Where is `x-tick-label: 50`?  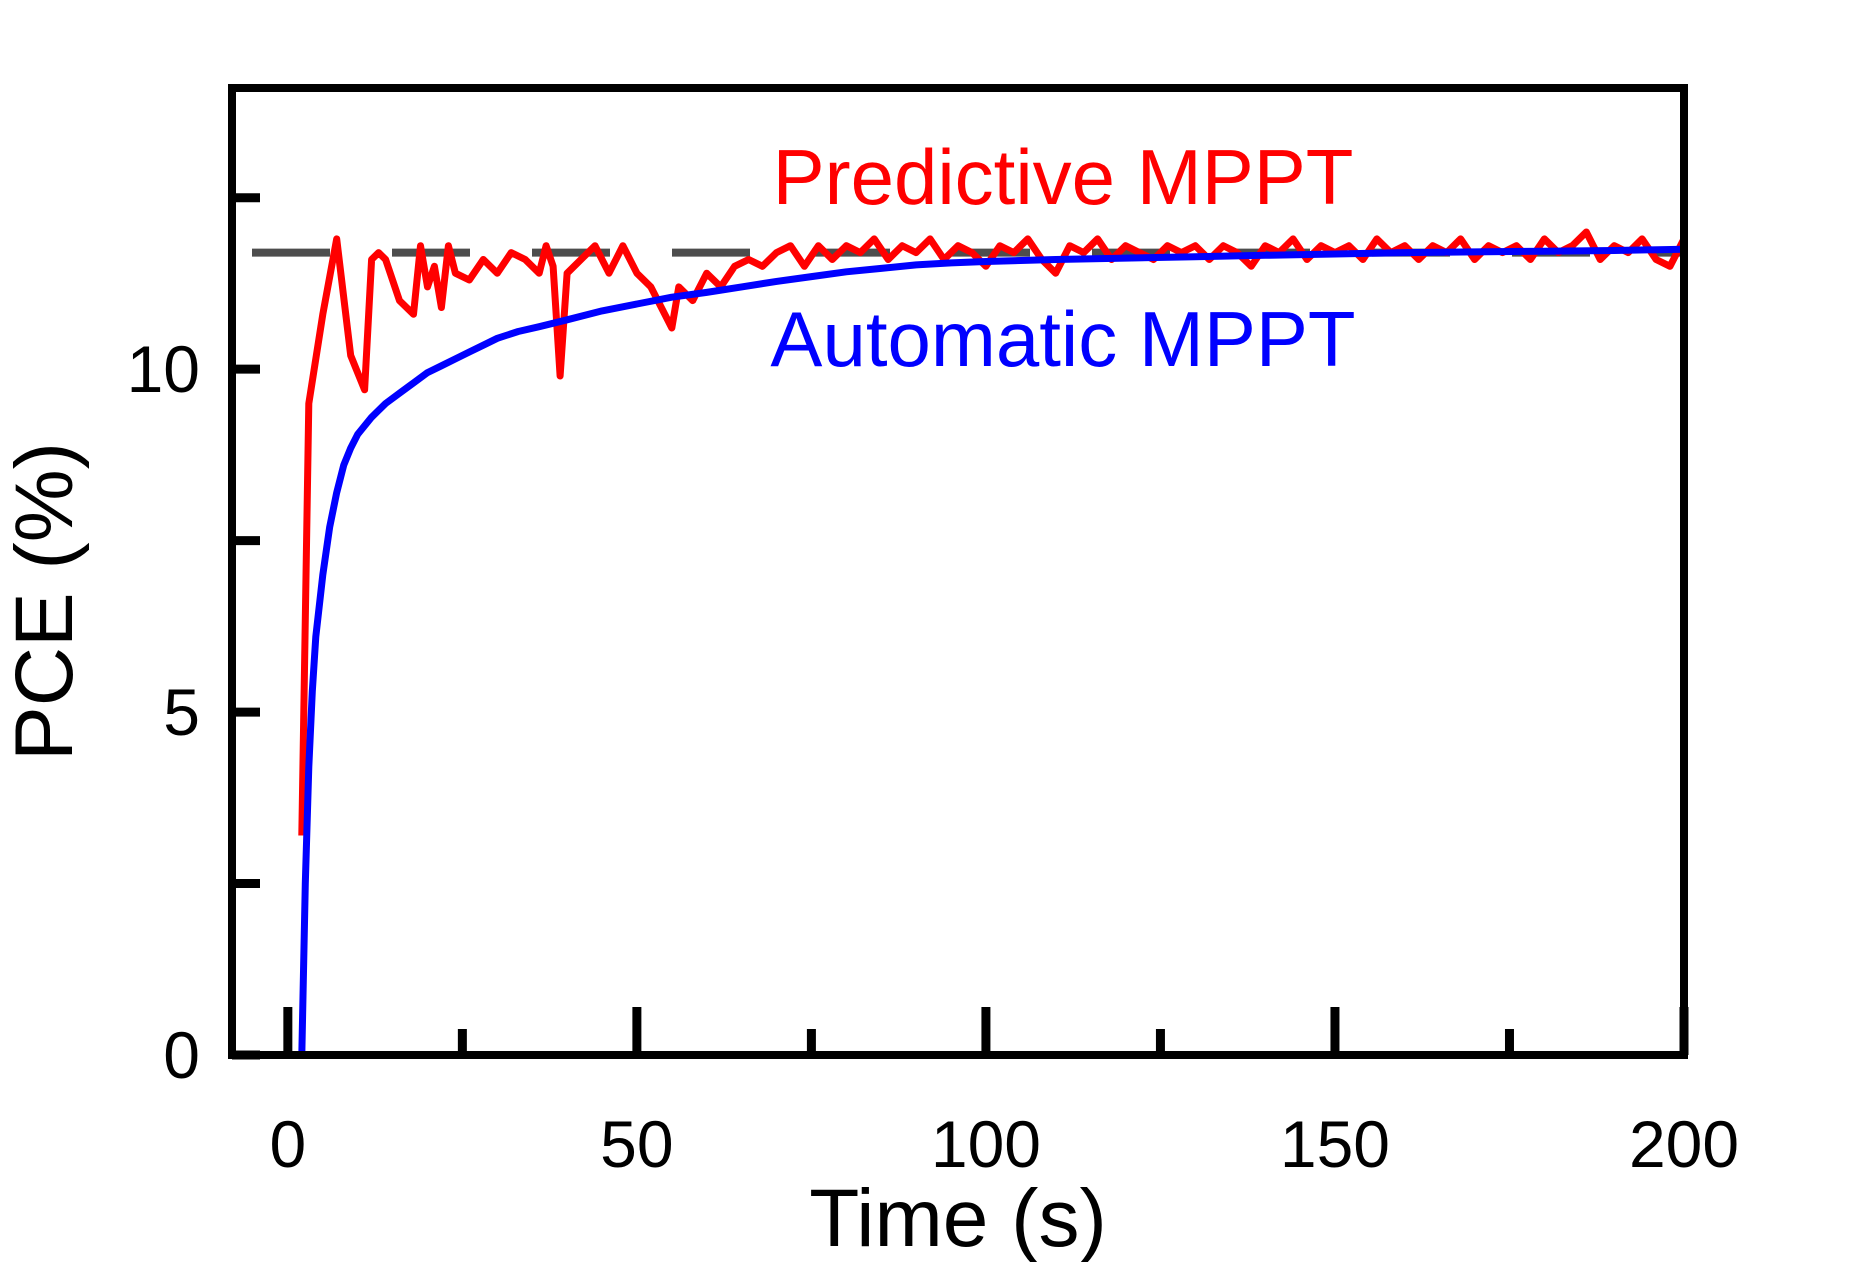 x-tick-label: 50 is located at coordinates (636, 1144).